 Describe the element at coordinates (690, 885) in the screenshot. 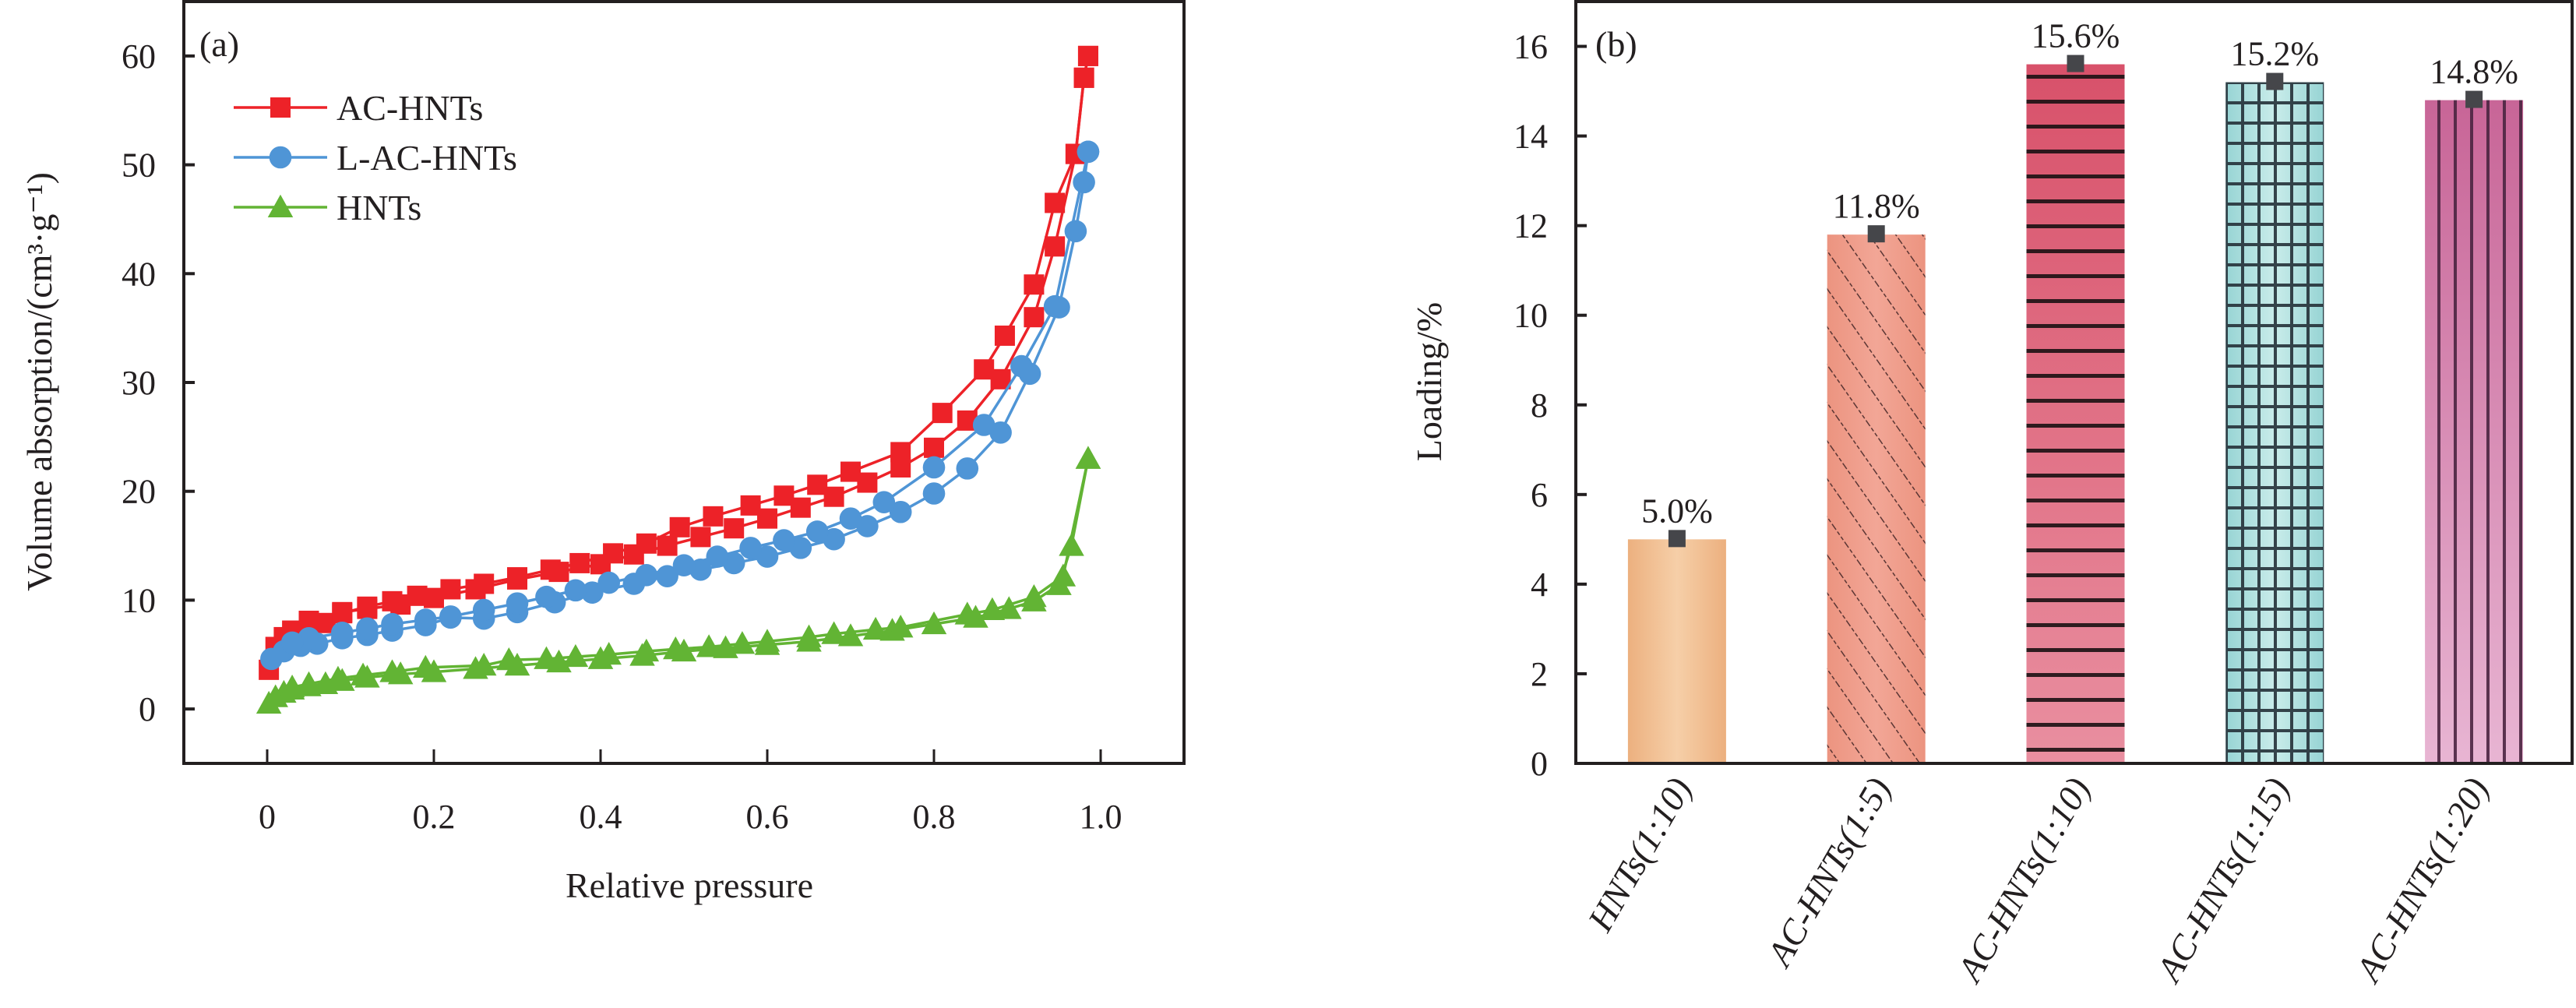

I see `x-axis-title: Relative pressure` at that location.